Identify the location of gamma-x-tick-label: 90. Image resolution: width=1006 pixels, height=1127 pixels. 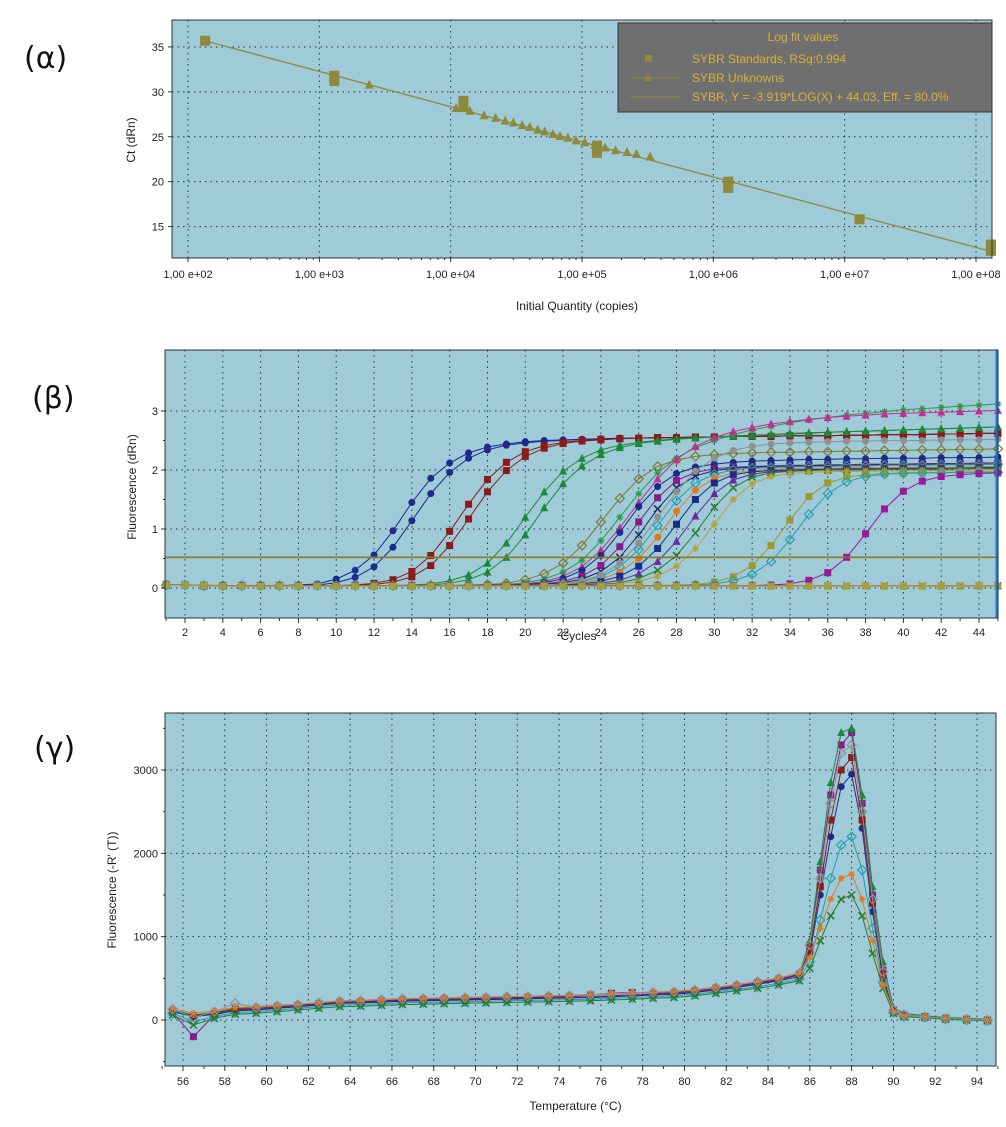
(893, 1082).